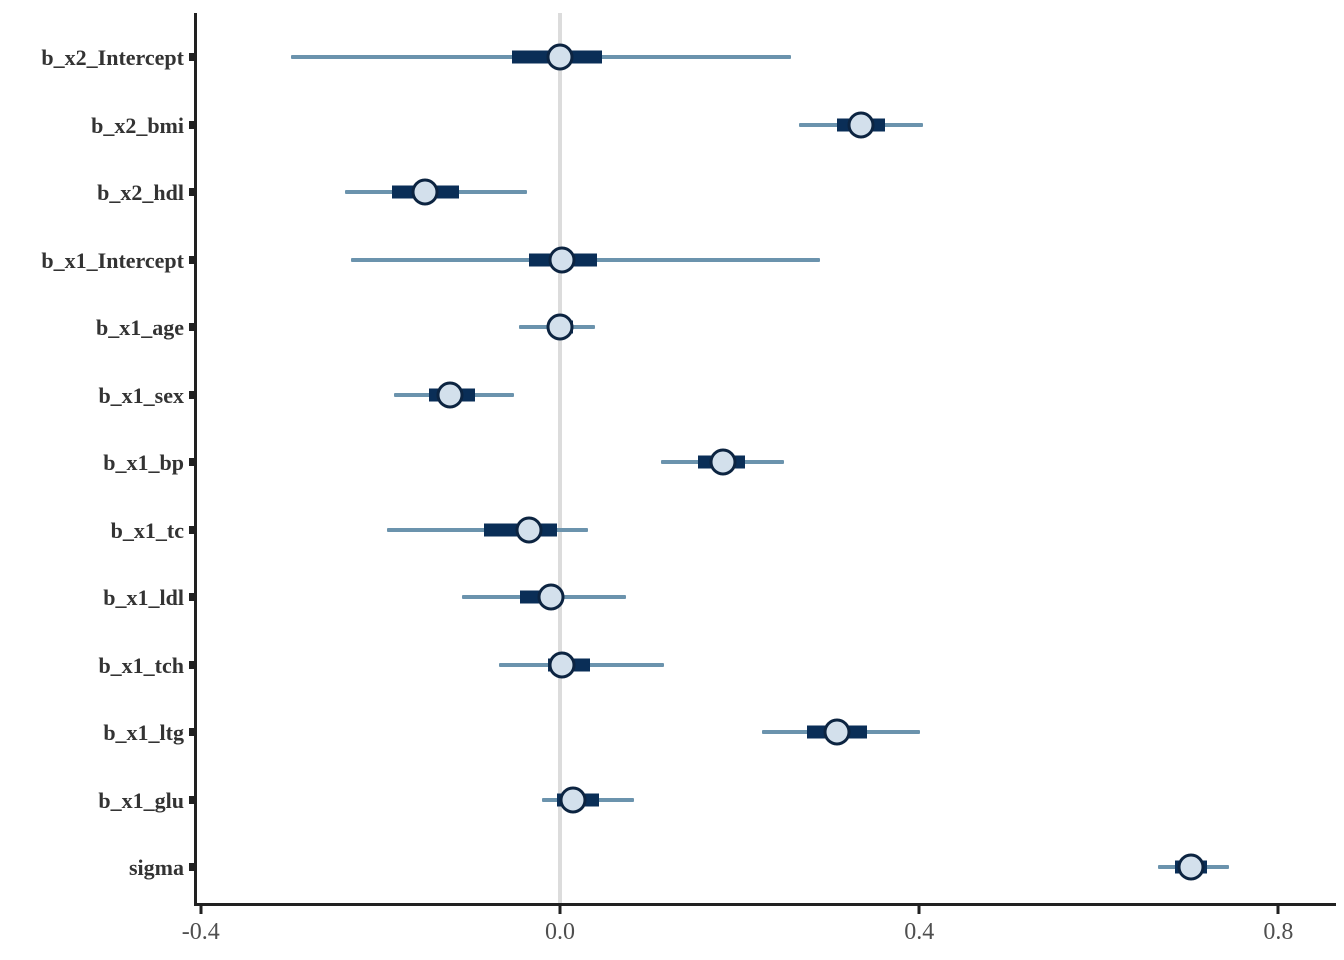 Image resolution: width=1344 pixels, height=960 pixels. What do you see at coordinates (147, 530) in the screenshot?
I see `y-axis-label: b_x1_tc` at bounding box center [147, 530].